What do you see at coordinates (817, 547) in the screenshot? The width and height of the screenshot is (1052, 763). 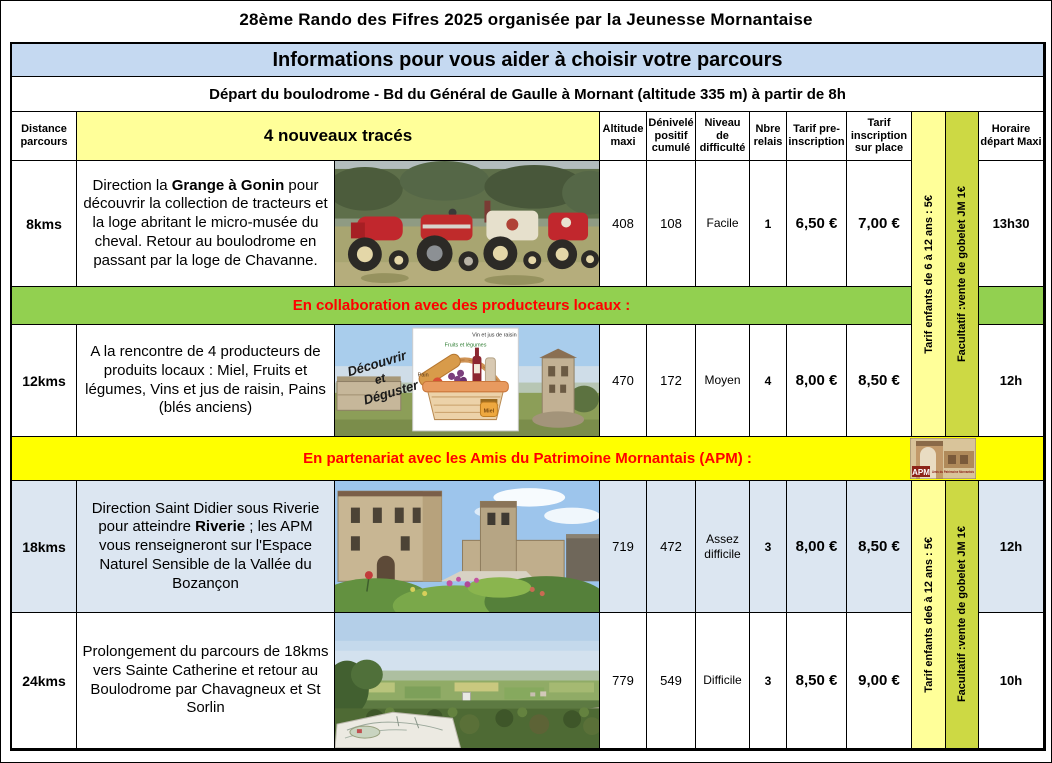 I see `row-18km-tarif-pre: 8,00 €` at bounding box center [817, 547].